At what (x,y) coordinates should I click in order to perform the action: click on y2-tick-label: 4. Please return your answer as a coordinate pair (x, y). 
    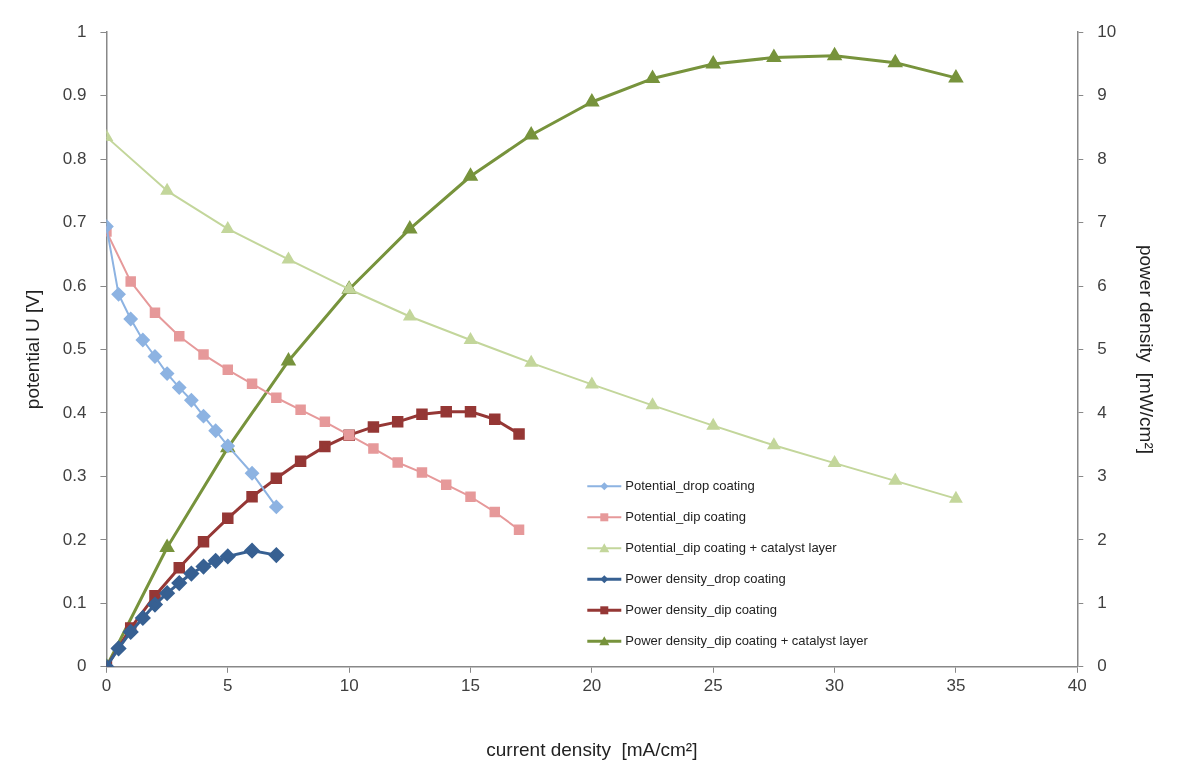
    Looking at the image, I should click on (1102, 412).